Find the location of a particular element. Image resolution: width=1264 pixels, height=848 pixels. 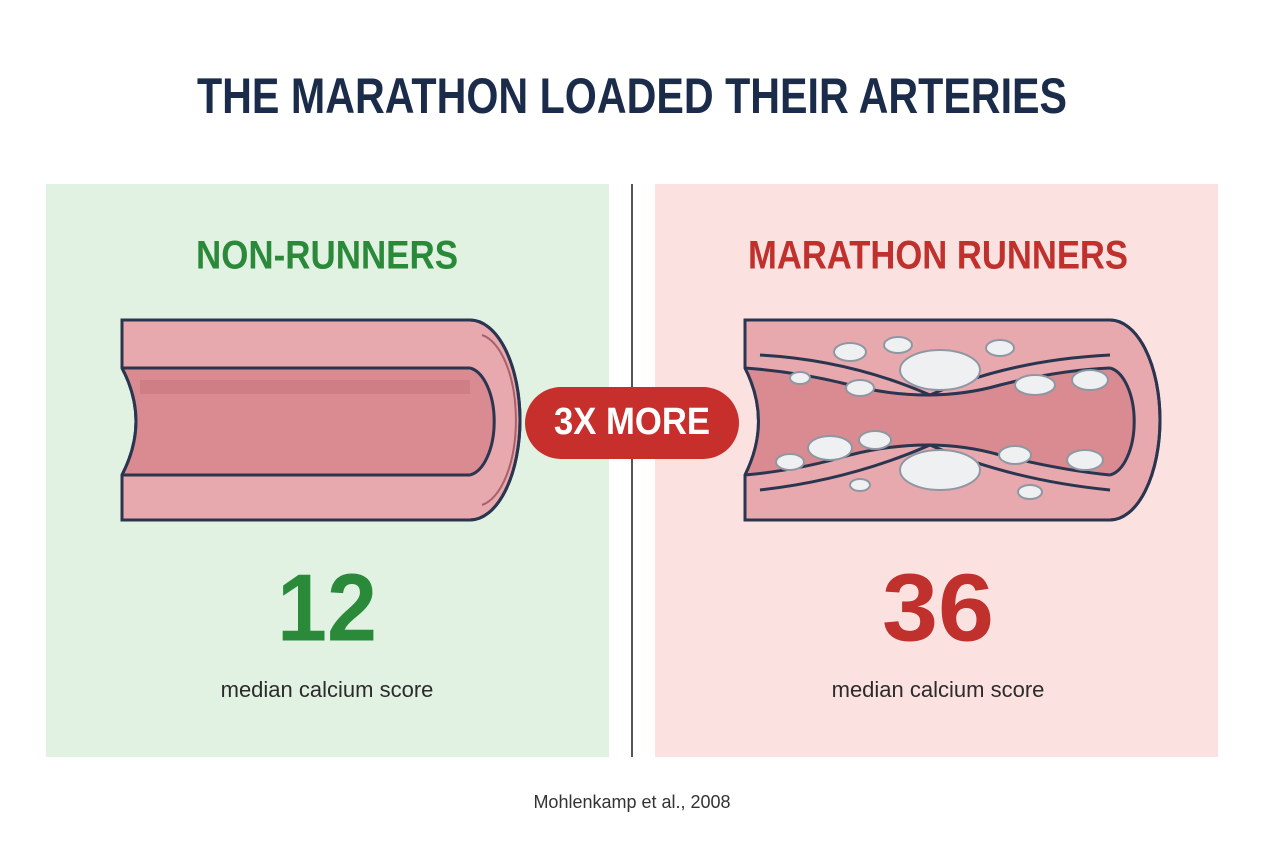

badge-text: 3X MORE is located at coordinates (632, 422).